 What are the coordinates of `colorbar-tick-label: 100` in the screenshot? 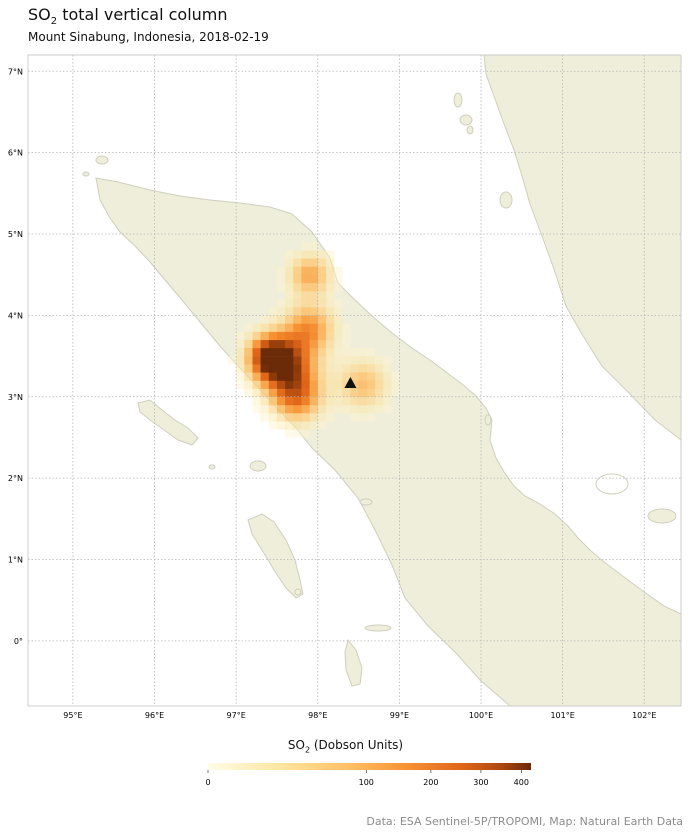 It's located at (366, 782).